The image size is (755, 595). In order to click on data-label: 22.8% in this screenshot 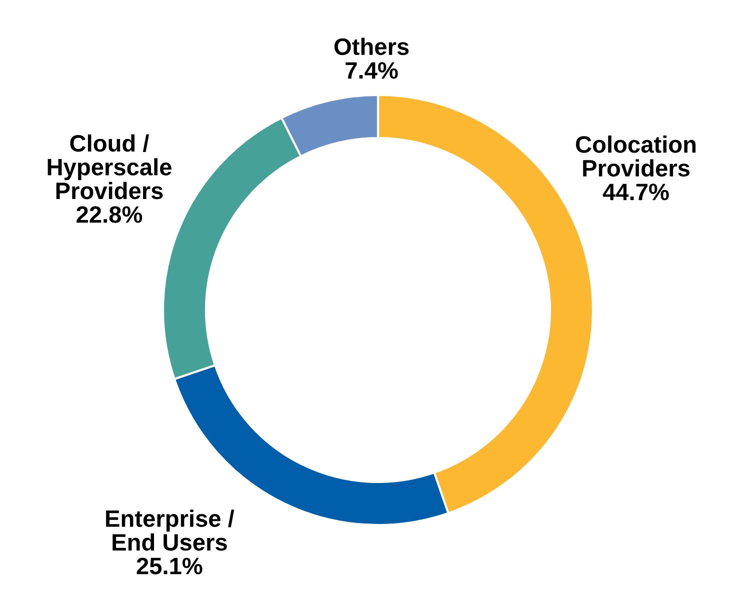, I will do `click(109, 214)`.